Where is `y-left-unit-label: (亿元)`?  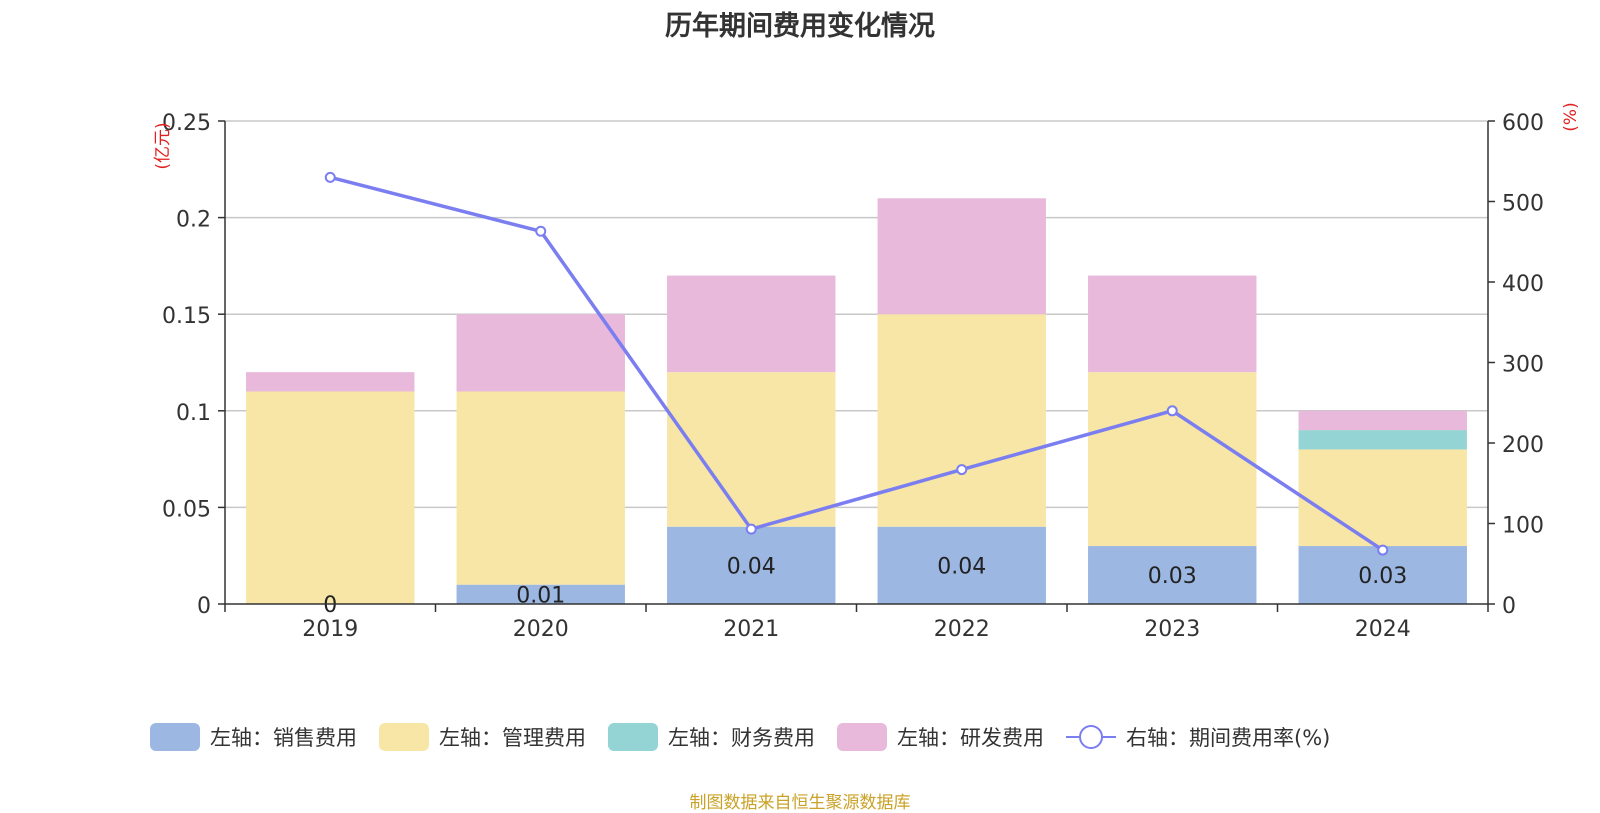
y-left-unit-label: (亿元) is located at coordinates (163, 145).